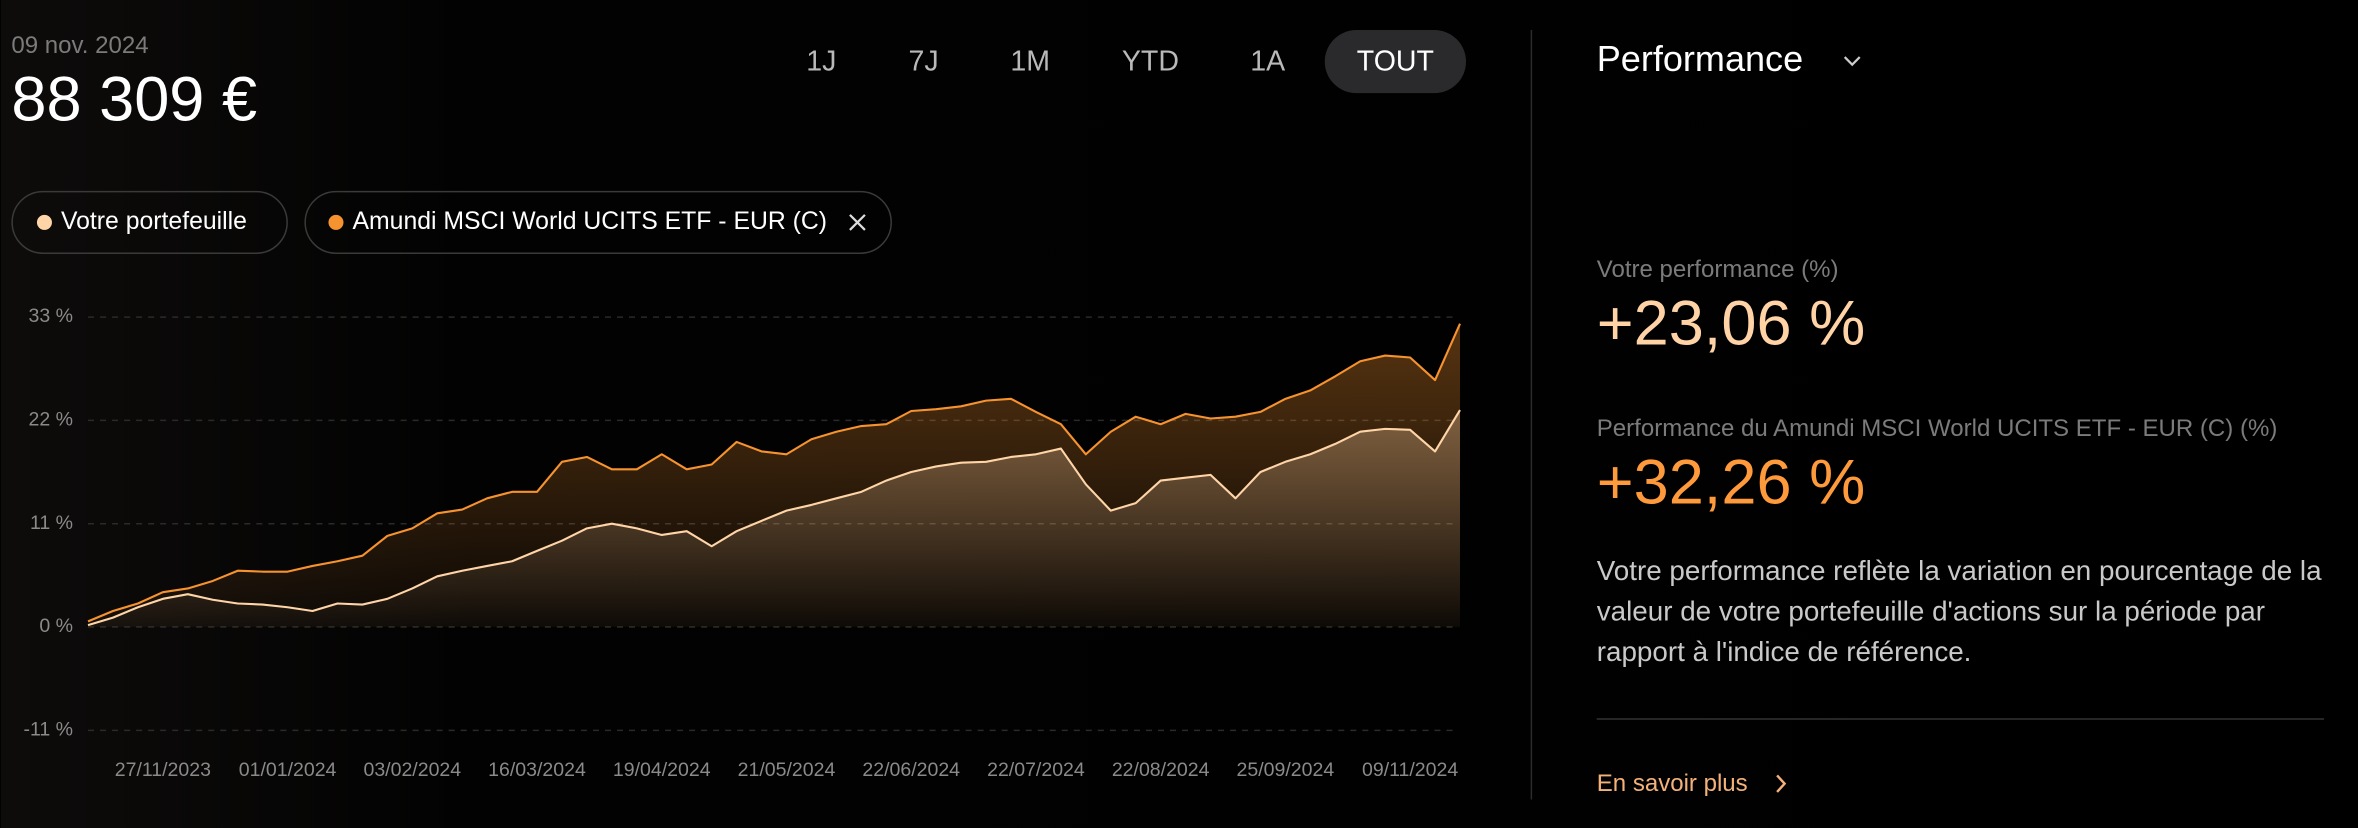 The image size is (2358, 828). Describe the element at coordinates (154, 221) in the screenshot. I see `legend-label: Votre portefeuille` at that location.